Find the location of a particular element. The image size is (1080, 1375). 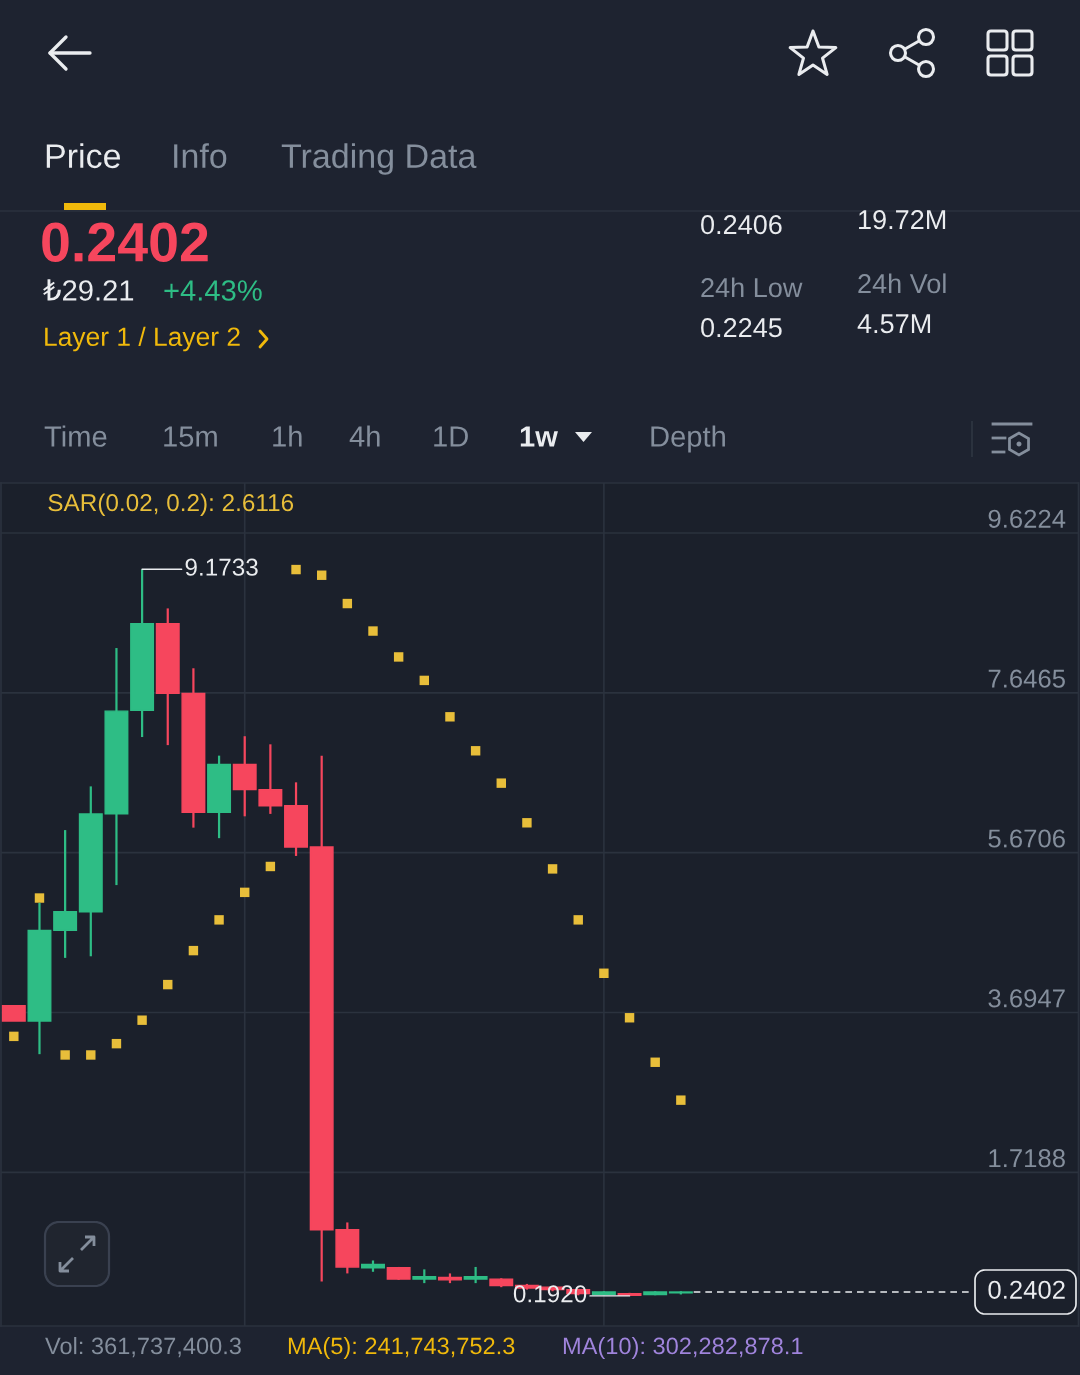

text: Price is located at coordinates (83, 156).